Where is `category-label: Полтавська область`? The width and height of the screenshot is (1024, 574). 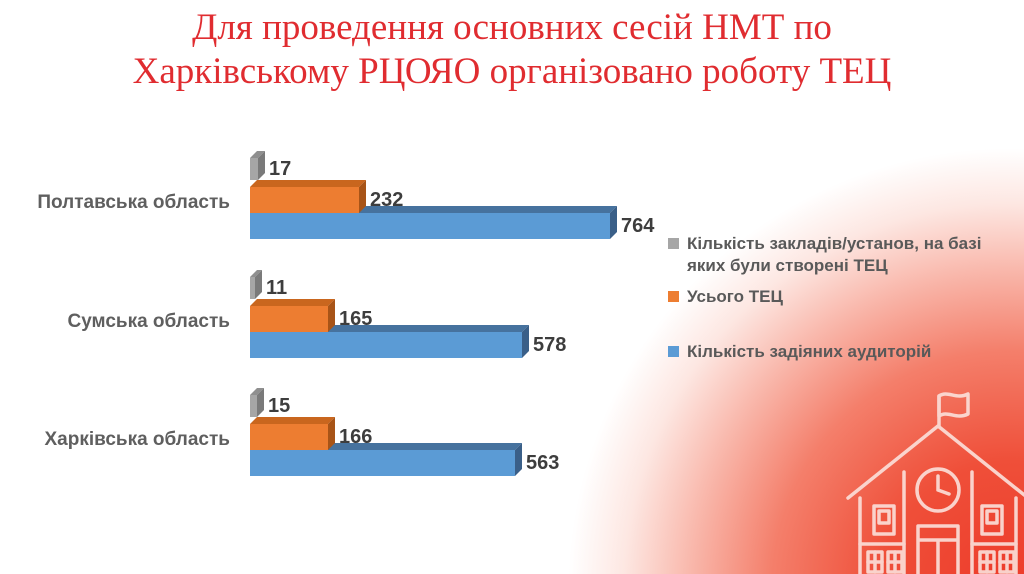
category-label: Полтавська область is located at coordinates (133, 202).